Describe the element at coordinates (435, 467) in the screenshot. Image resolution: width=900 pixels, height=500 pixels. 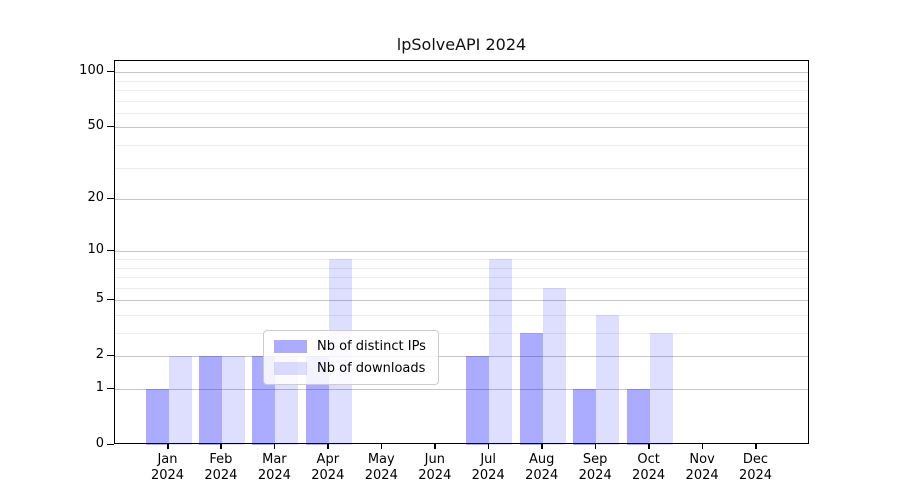
I see `x-tick-label: Jun 2024` at that location.